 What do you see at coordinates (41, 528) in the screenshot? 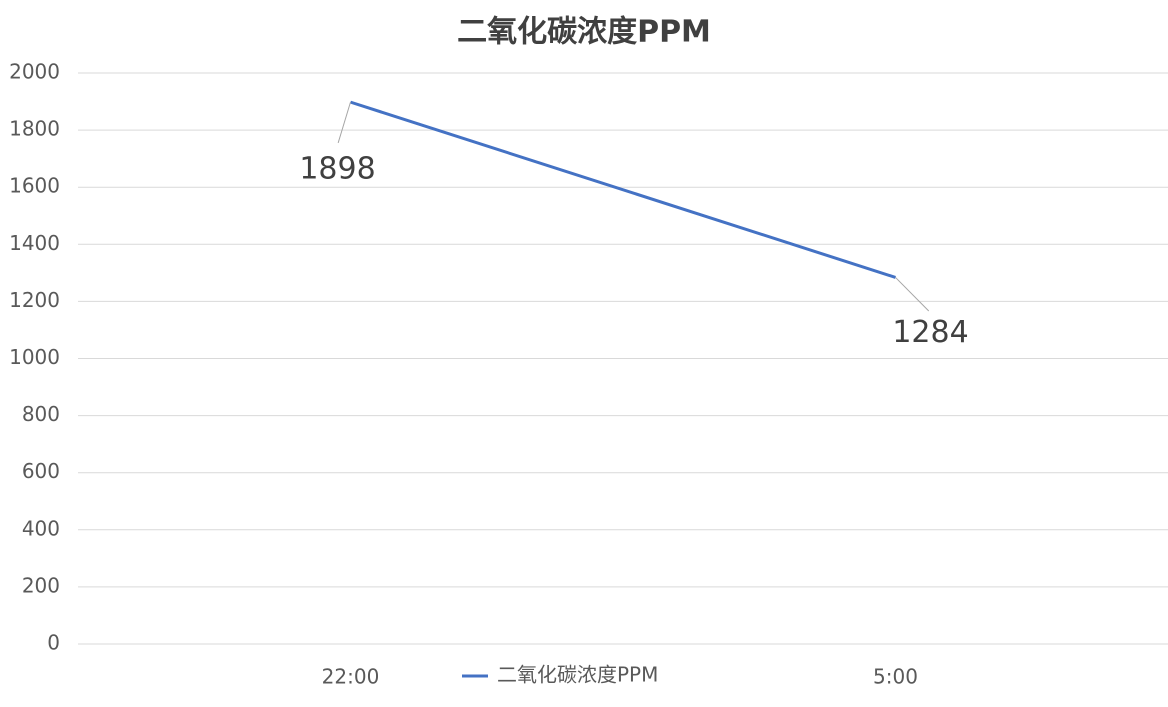
I see `y-tick-label: 400` at bounding box center [41, 528].